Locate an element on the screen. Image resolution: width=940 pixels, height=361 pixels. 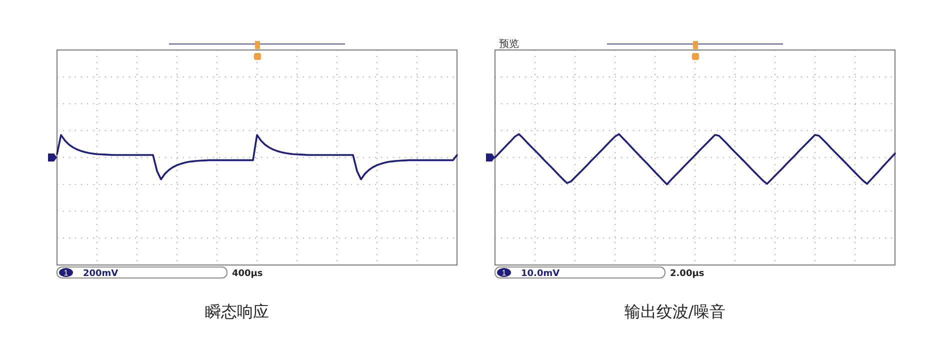
text: 400µs is located at coordinates (247, 274).